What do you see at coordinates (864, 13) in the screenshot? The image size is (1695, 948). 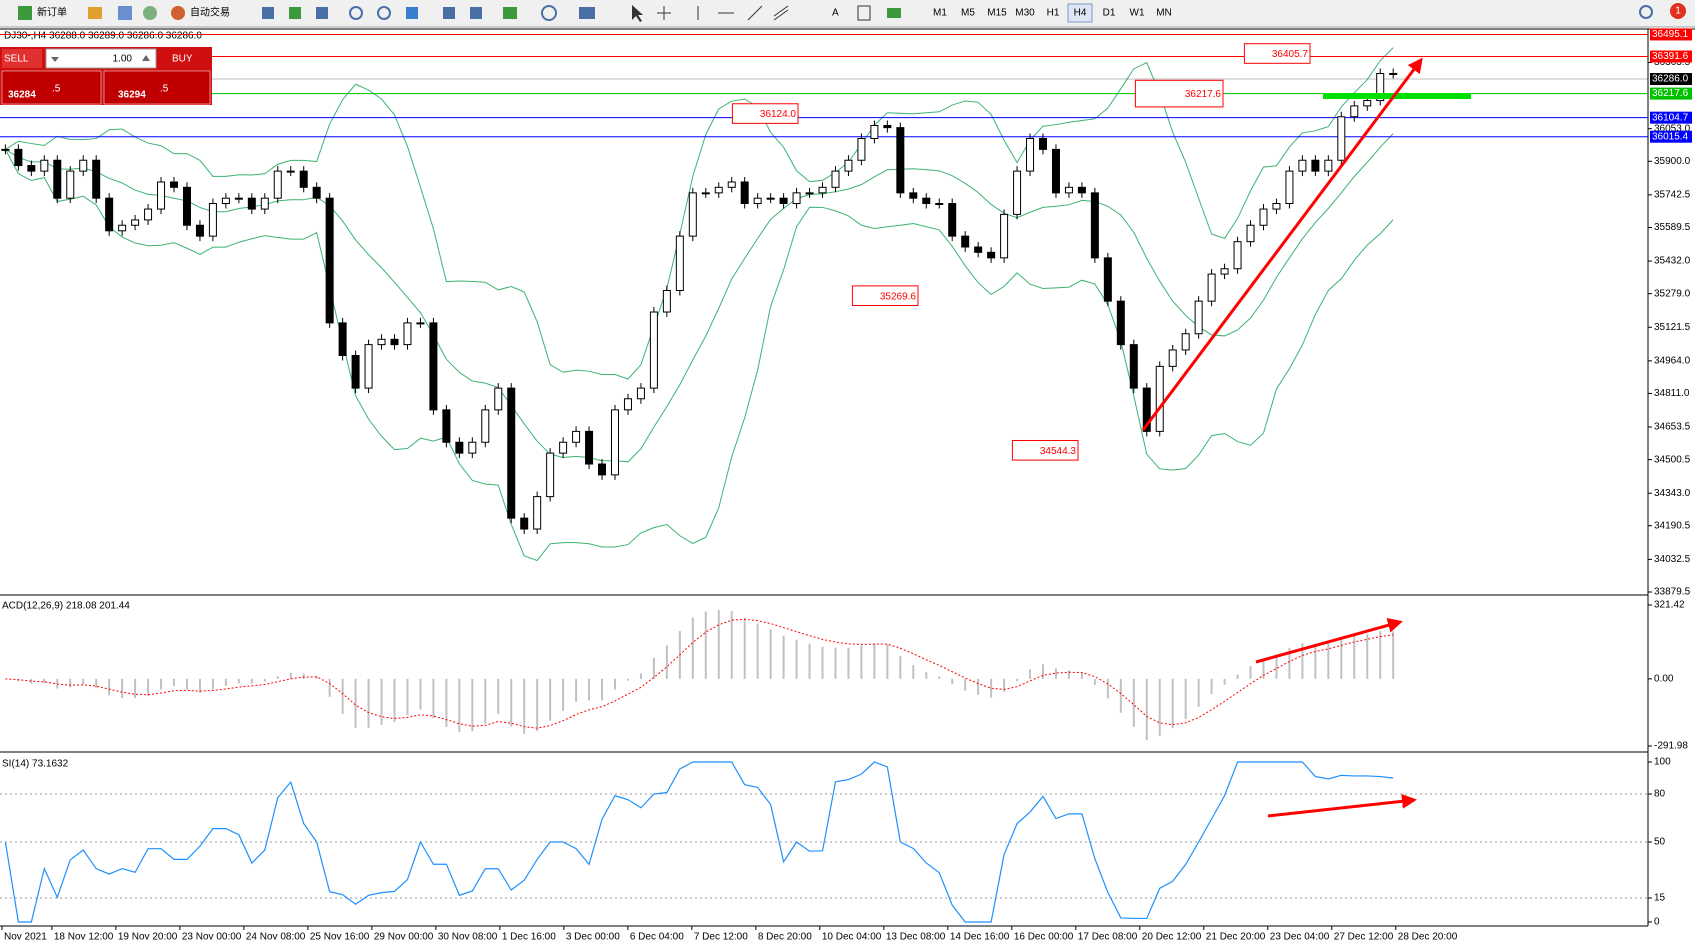 I see `label-tool` at bounding box center [864, 13].